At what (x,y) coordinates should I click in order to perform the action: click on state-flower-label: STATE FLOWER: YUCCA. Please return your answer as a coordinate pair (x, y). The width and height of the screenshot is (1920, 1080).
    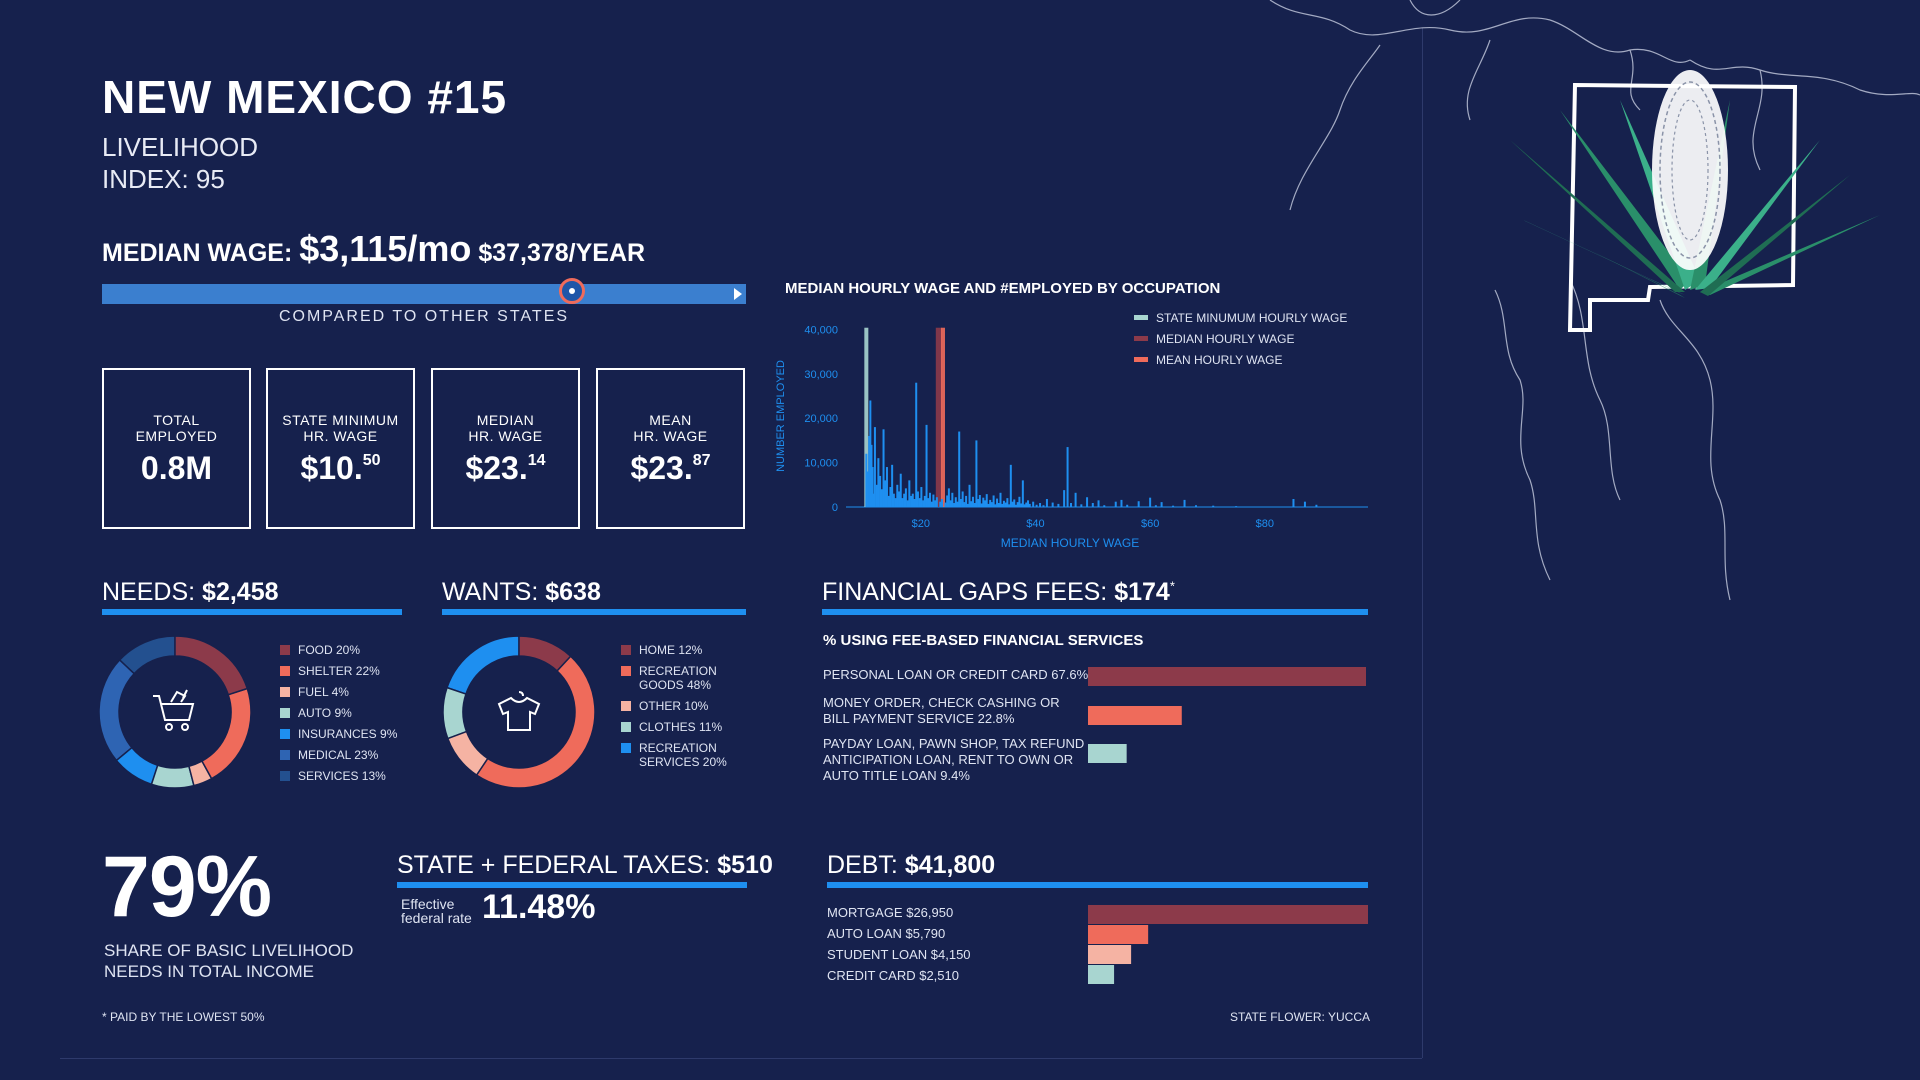
    Looking at the image, I should click on (1300, 1017).